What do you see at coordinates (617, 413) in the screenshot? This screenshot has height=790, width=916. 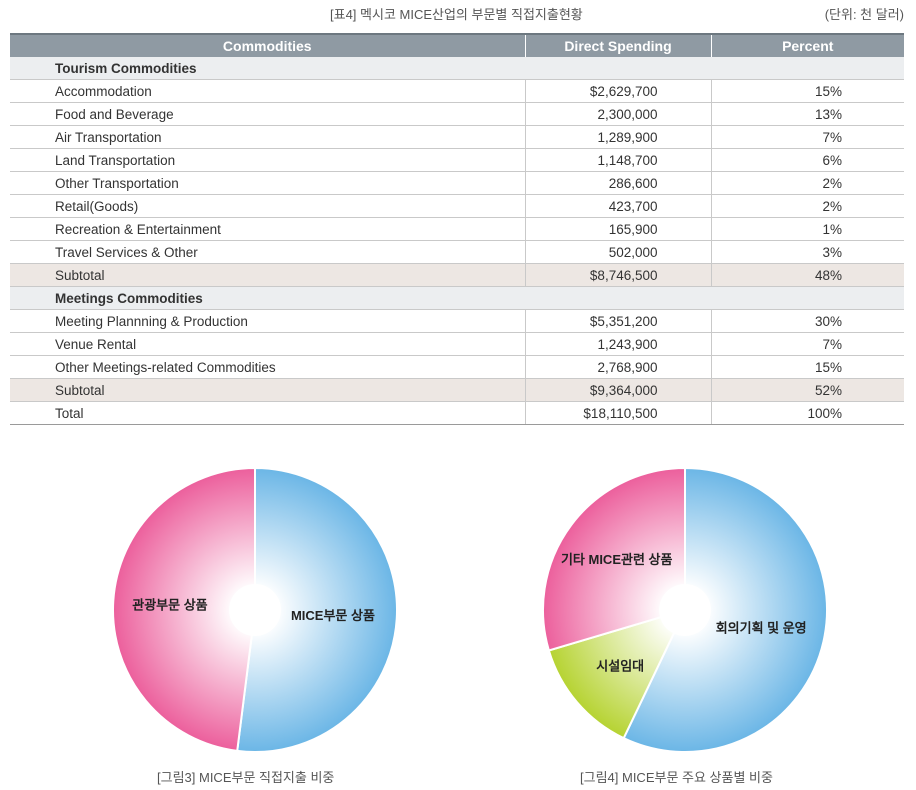 I see `direct-spending-value: $18,110,500` at bounding box center [617, 413].